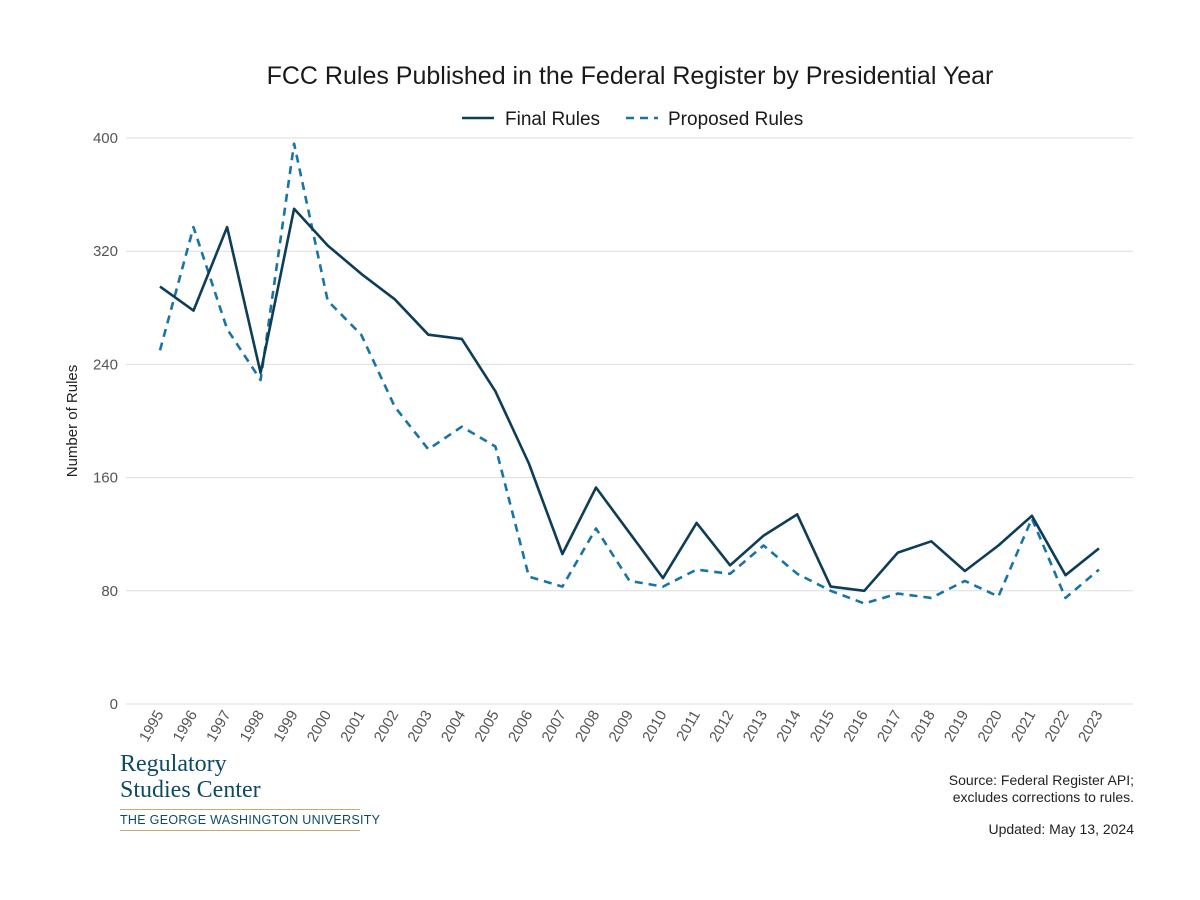 This screenshot has width=1200, height=900. Describe the element at coordinates (688, 726) in the screenshot. I see `x-tick-label-2011: 2011` at that location.